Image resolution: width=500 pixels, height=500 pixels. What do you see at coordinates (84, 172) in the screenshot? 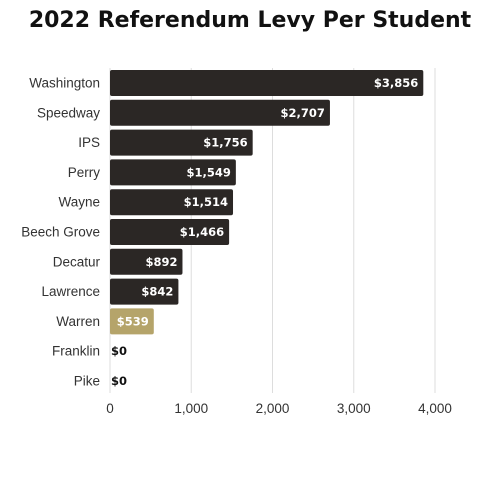
I see `category-label: Perry` at bounding box center [84, 172].